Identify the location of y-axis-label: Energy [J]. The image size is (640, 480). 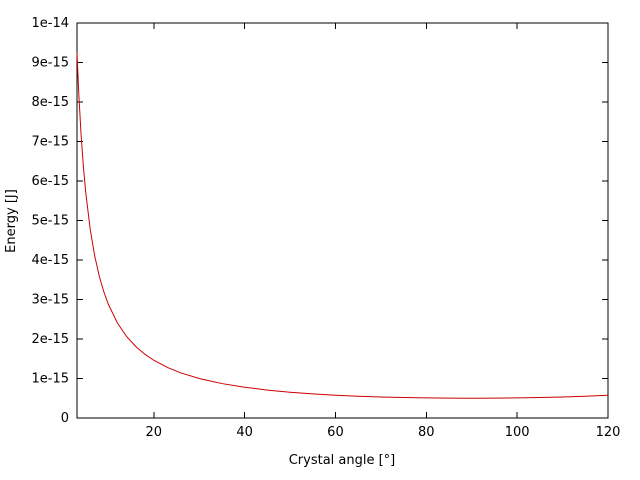
(11, 221).